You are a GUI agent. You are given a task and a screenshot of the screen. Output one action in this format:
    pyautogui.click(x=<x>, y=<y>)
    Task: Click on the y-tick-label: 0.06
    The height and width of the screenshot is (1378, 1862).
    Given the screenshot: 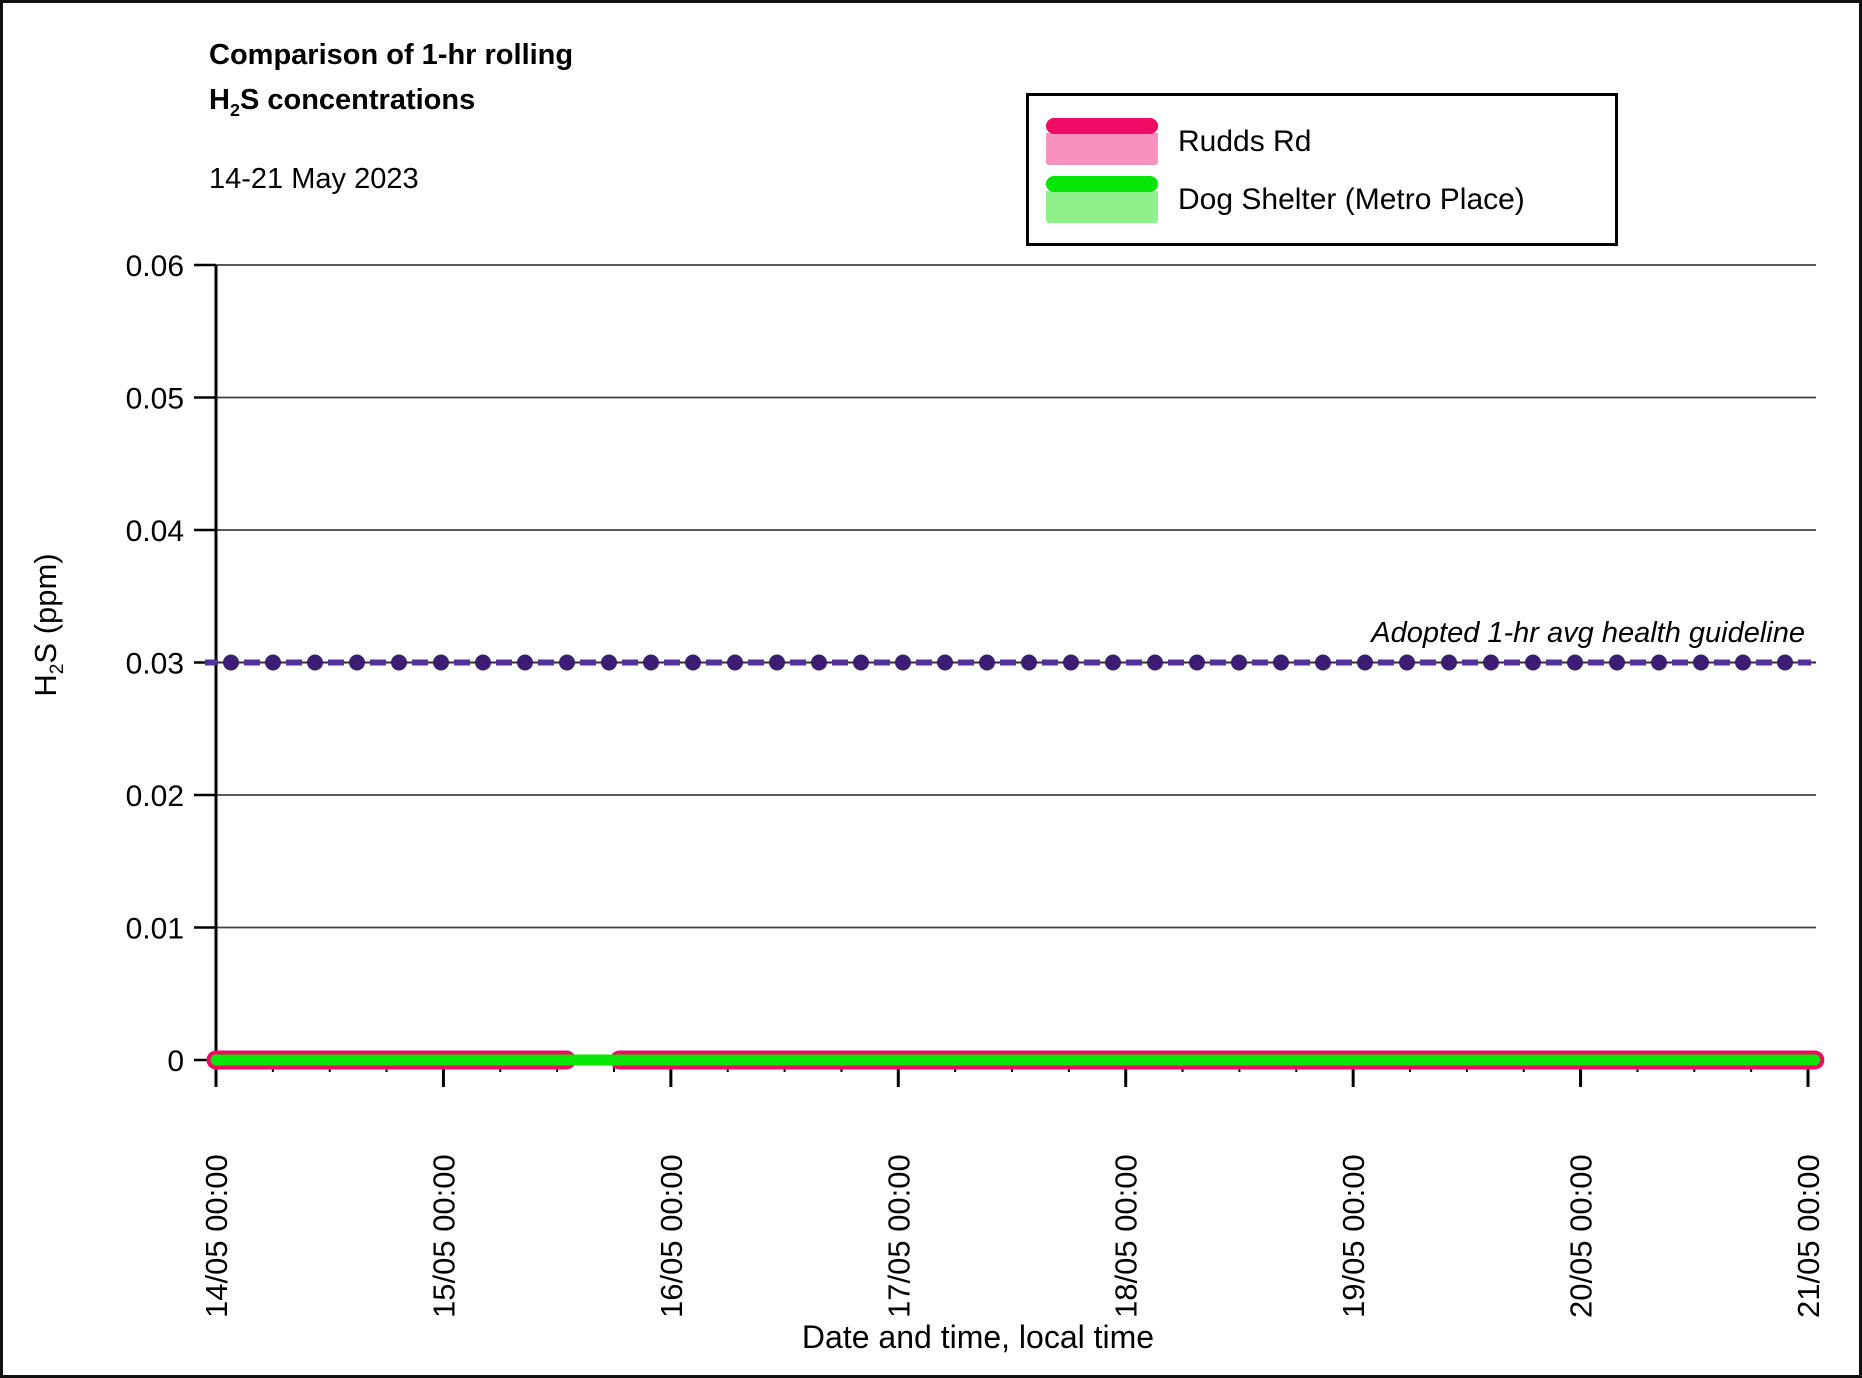 What is the action you would take?
    pyautogui.click(x=155, y=266)
    